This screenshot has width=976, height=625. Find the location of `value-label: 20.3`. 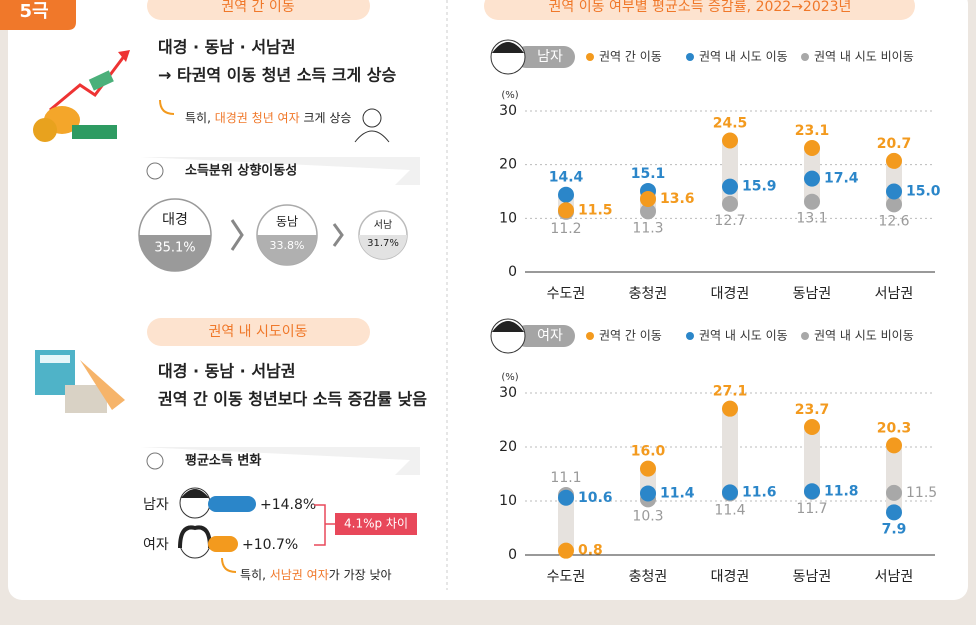

value-label: 20.3 is located at coordinates (894, 428).